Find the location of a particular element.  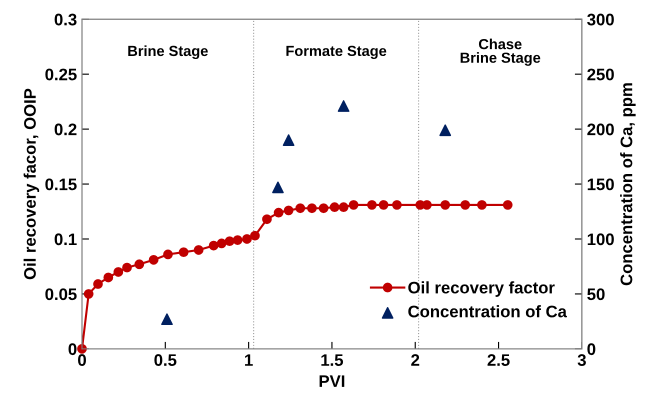

y2-tick-label: 0 is located at coordinates (591, 349).